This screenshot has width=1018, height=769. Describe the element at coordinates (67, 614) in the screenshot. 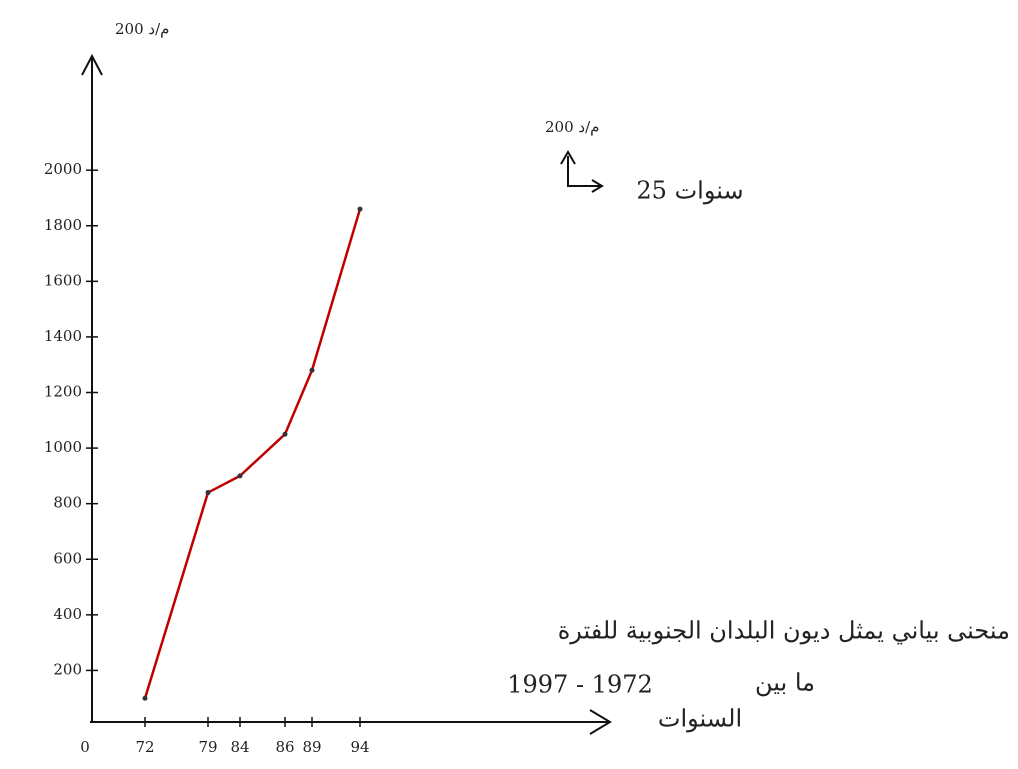

I see `y-tick-label: 400` at that location.